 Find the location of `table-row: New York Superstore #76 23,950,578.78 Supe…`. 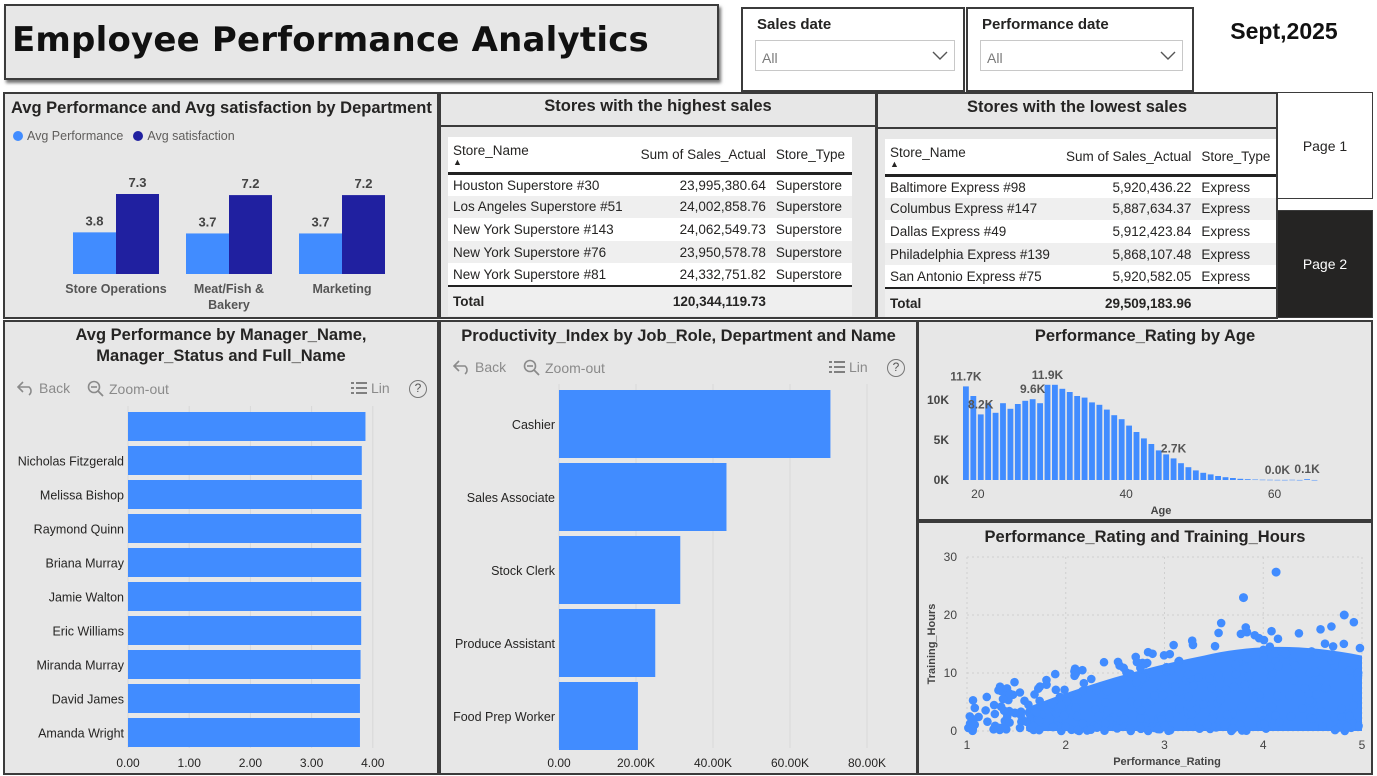

table-row: New York Superstore #76 23,950,578.78 Supe… is located at coordinates (650, 252).